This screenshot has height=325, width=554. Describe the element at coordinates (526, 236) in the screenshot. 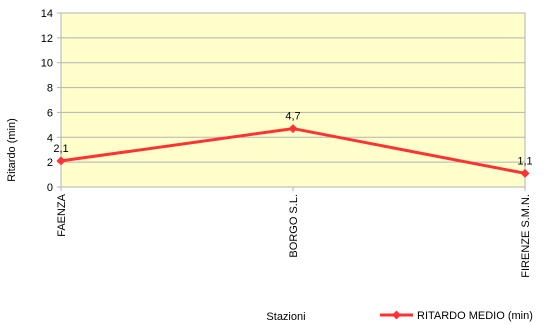

I see `x-category-label: FIRENZE S.M.N.` at that location.